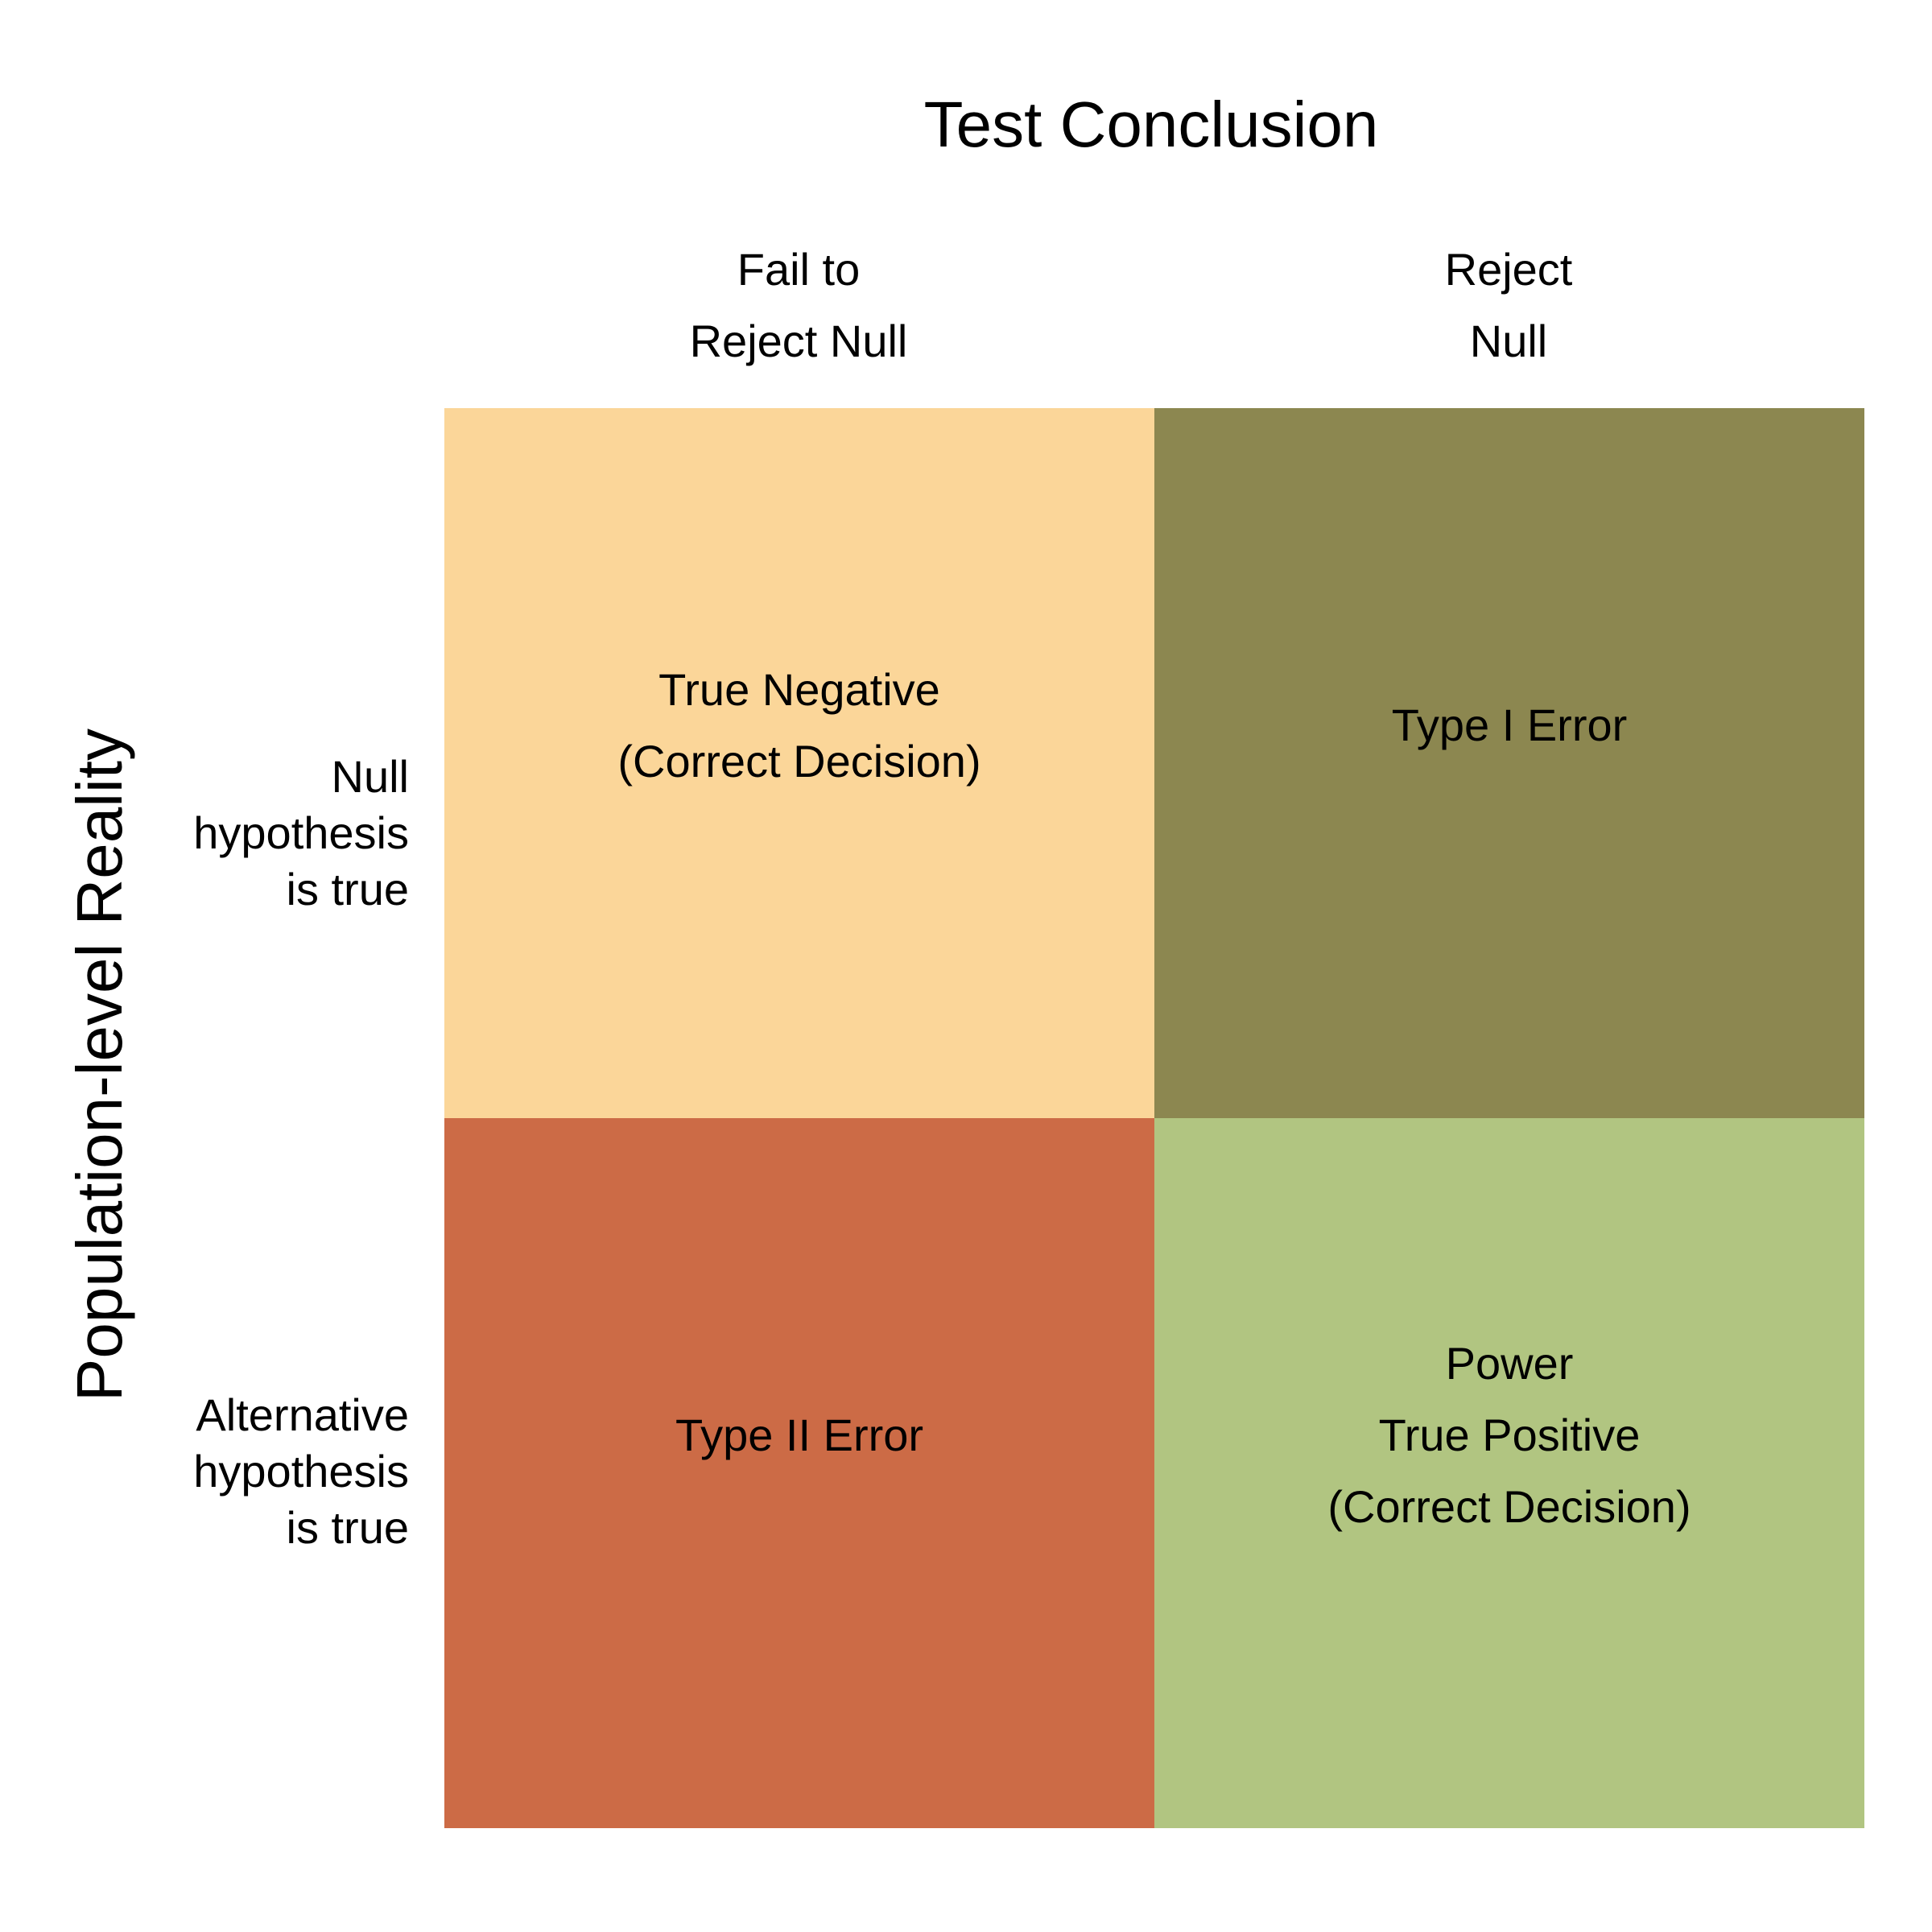  I want to click on cell-power: Power True Positive (Correct Decision), so click(1509, 1473).